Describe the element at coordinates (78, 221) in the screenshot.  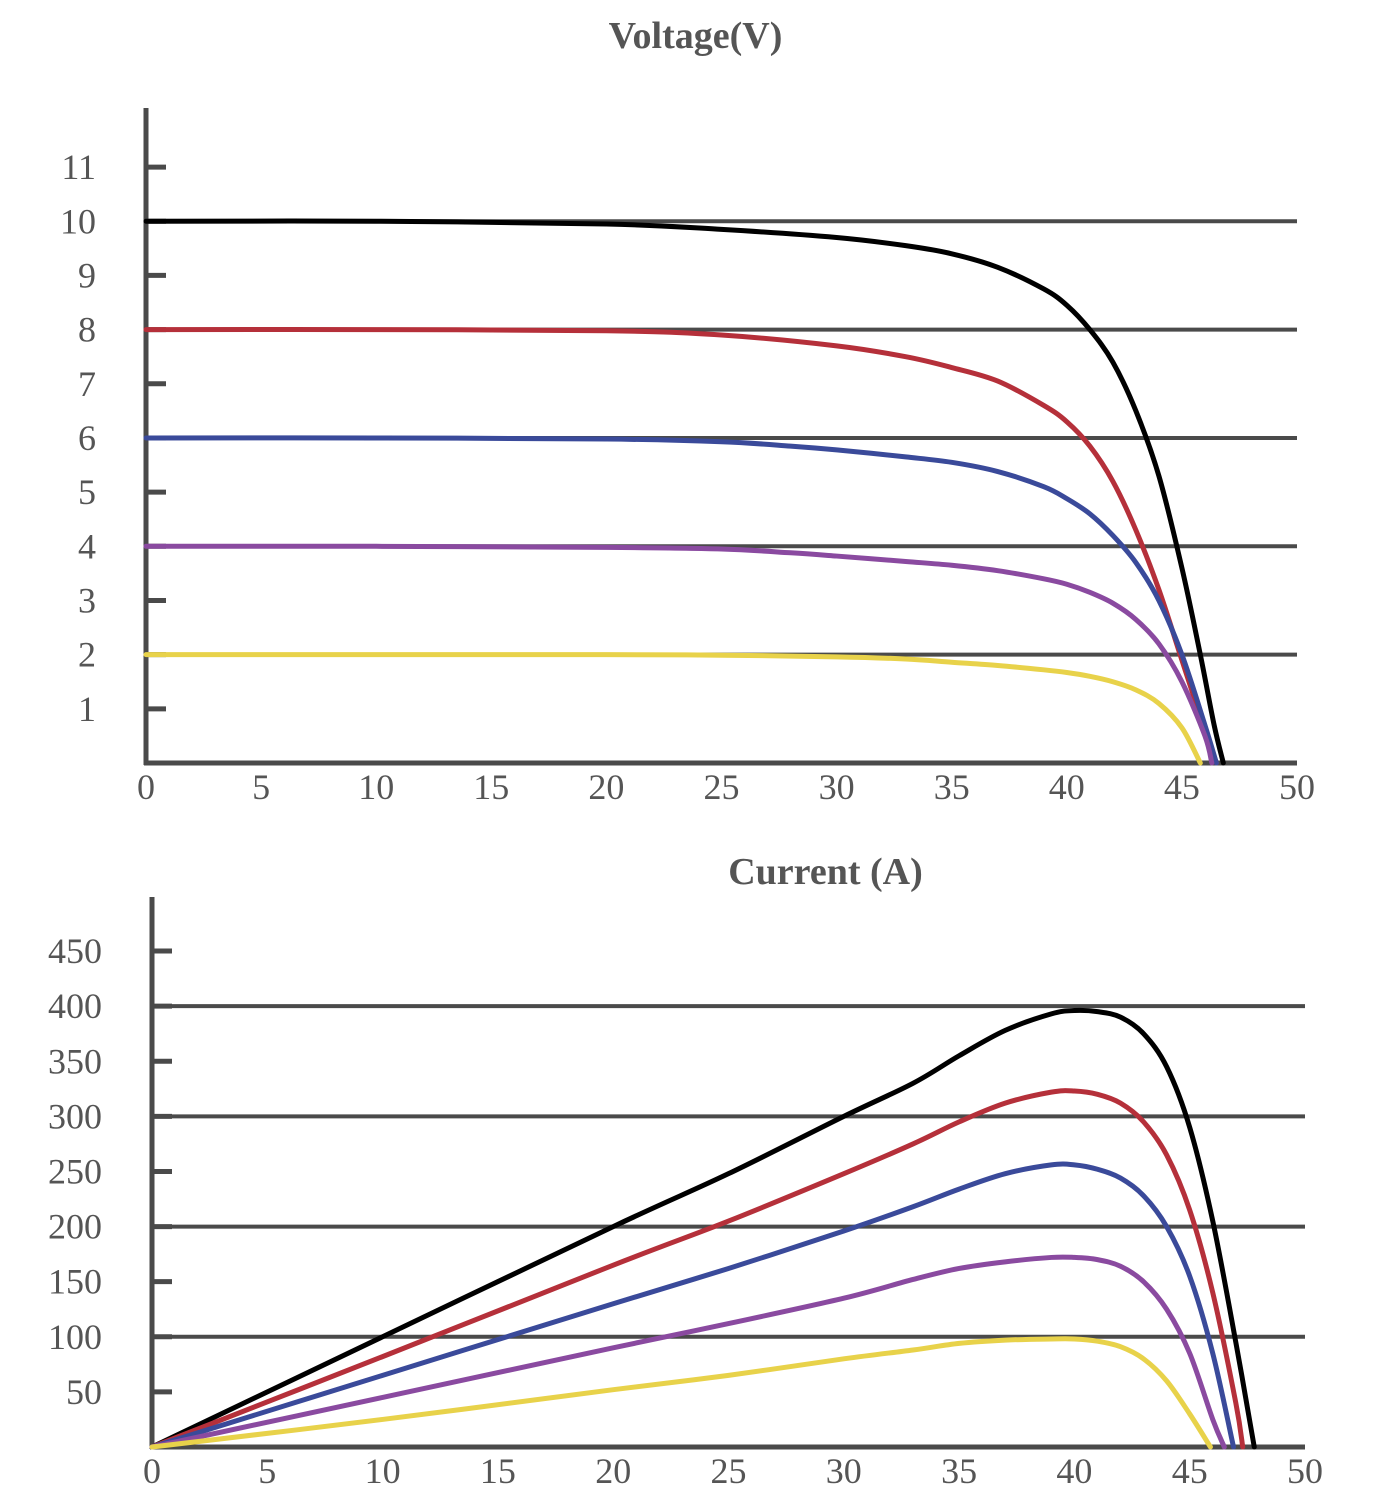
I see `y-tick-label: 10` at that location.